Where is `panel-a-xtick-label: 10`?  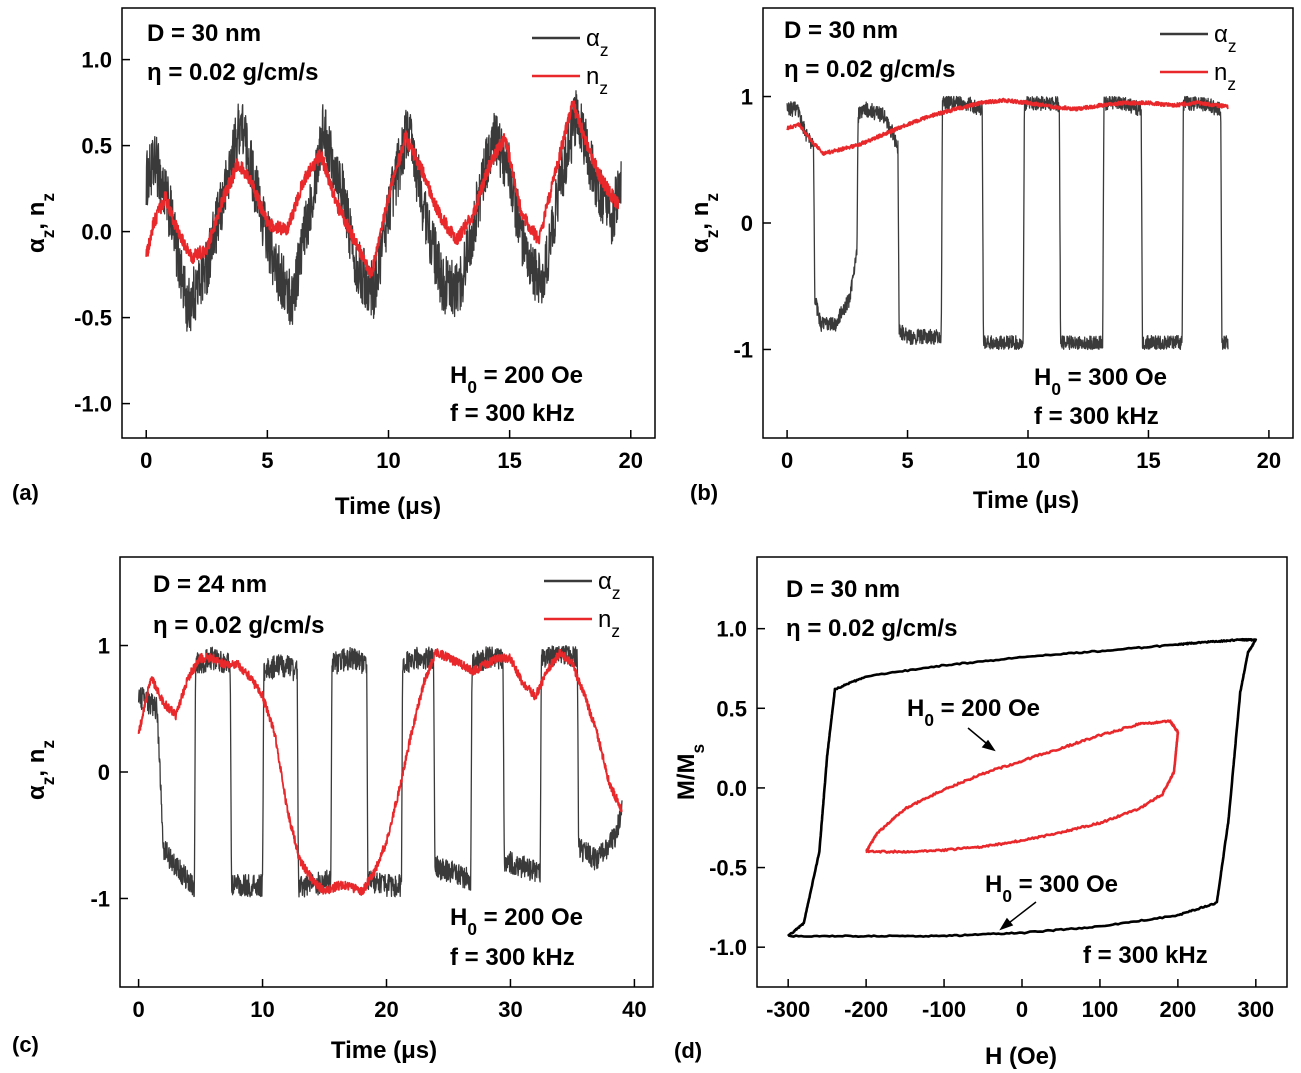 panel-a-xtick-label: 10 is located at coordinates (388, 460).